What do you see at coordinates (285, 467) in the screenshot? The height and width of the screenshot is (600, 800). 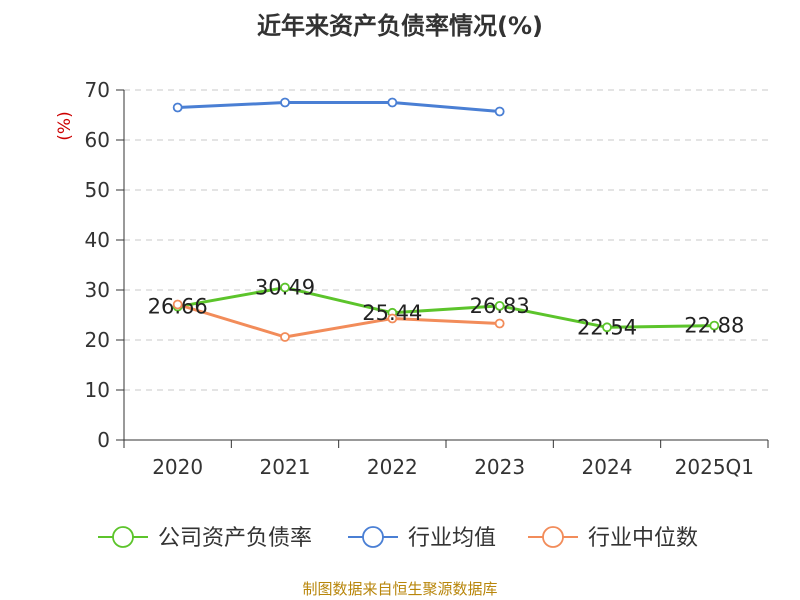 I see `x-tick-label: 2021` at bounding box center [285, 467].